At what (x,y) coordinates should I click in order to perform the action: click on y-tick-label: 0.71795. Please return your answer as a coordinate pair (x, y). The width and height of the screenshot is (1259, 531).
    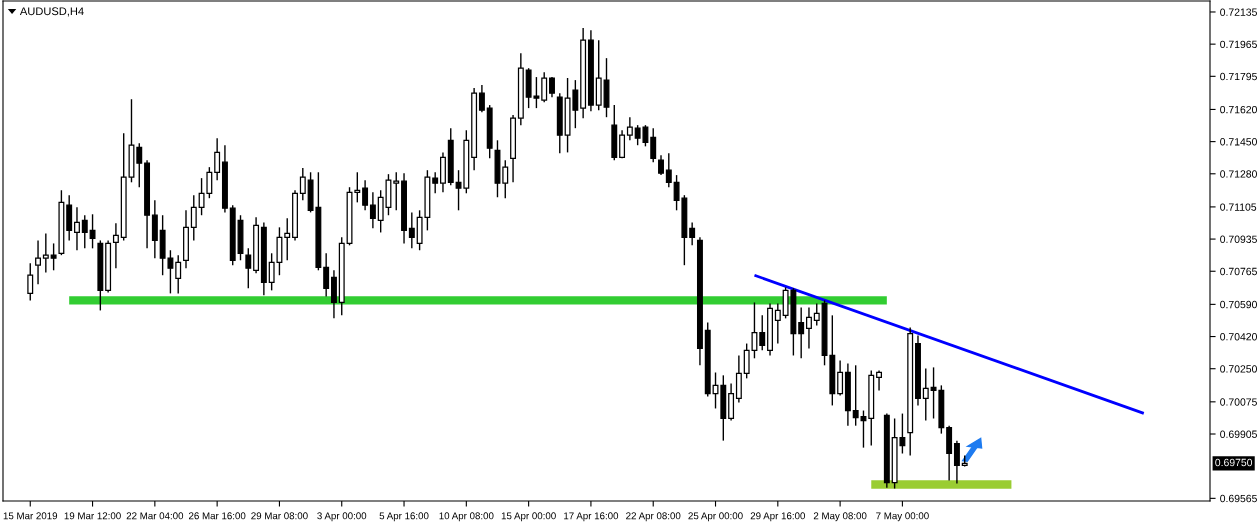
    Looking at the image, I should click on (1238, 76).